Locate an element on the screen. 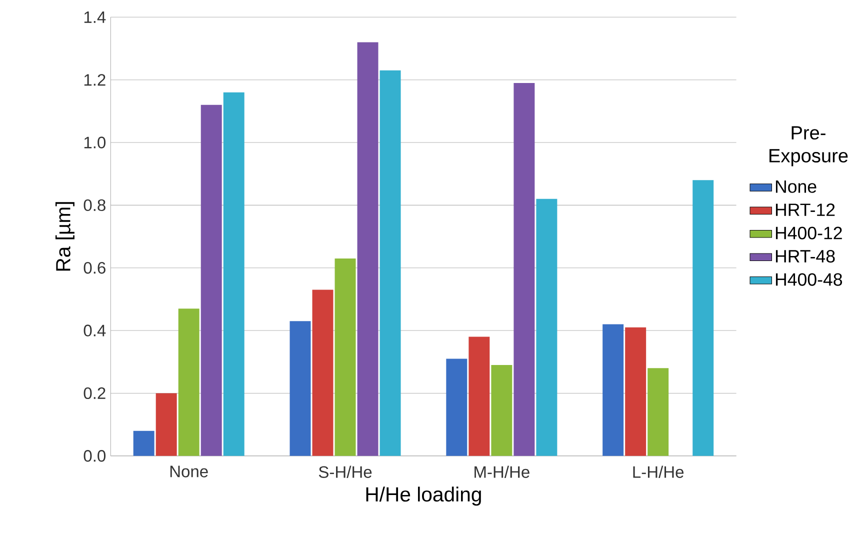 This screenshot has width=857, height=535. y-tick-label: 1.4 is located at coordinates (95, 17).